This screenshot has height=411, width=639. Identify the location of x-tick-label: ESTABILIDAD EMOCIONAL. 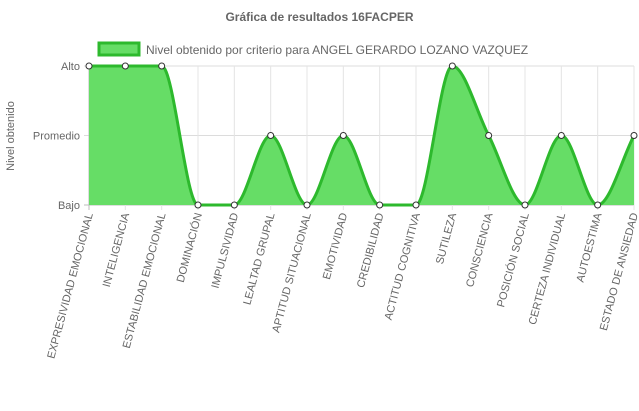
(145, 281).